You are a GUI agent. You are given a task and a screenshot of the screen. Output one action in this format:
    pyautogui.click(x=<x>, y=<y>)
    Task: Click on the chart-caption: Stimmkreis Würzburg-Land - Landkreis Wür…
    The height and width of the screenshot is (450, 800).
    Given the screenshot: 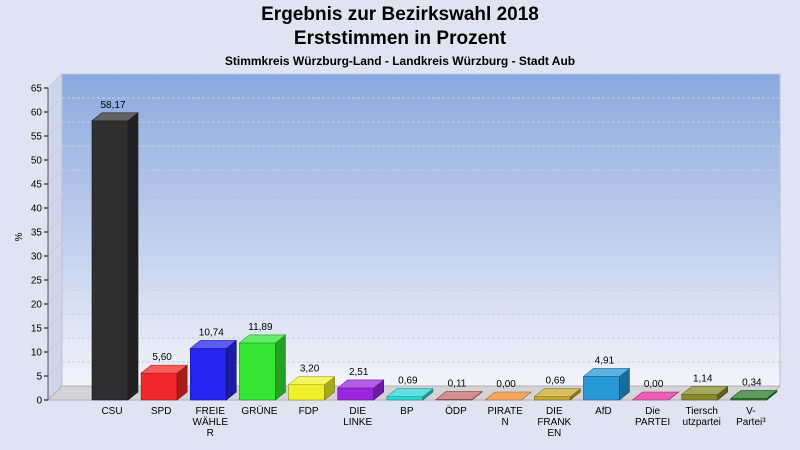 What is the action you would take?
    pyautogui.click(x=400, y=61)
    